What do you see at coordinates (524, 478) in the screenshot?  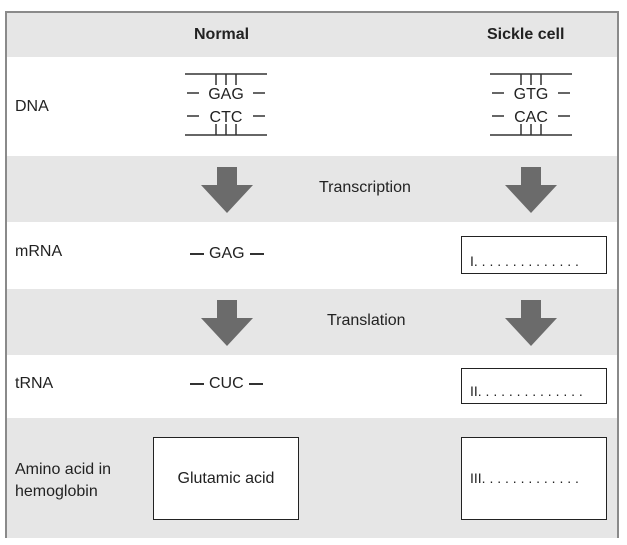 I see `answer-box-3-text: III. . . . . . . . . . . . .` at bounding box center [524, 478].